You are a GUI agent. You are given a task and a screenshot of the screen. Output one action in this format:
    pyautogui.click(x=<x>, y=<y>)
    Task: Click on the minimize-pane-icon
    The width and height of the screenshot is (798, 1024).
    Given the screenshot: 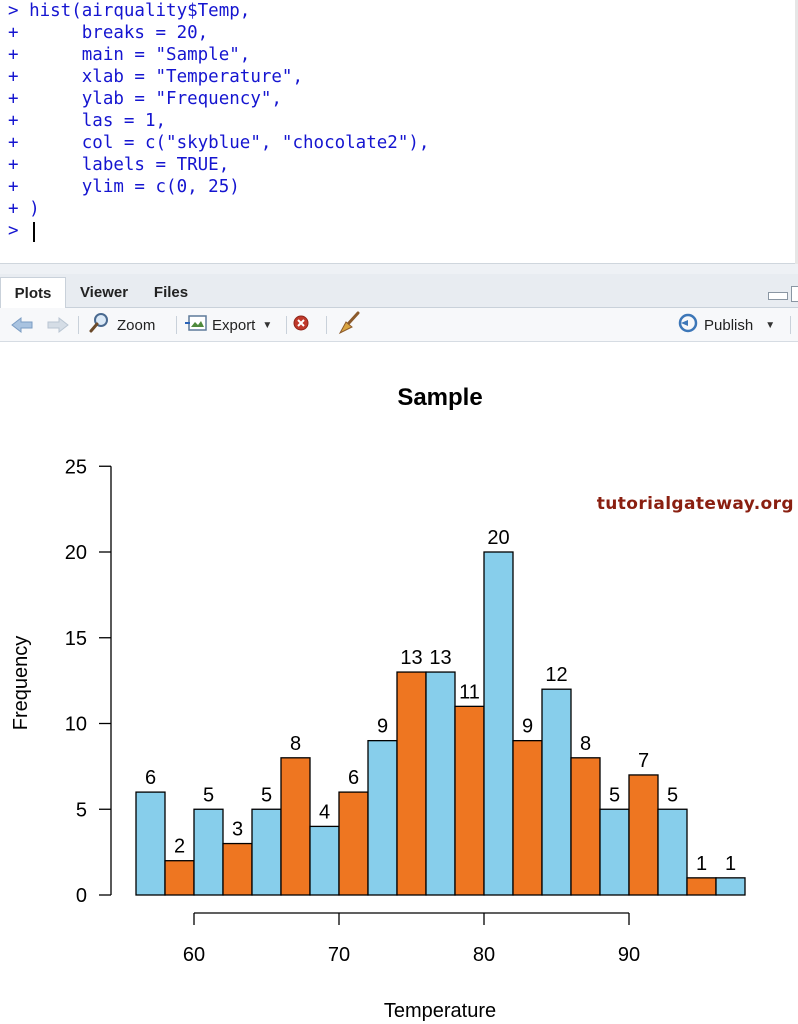 What is the action you would take?
    pyautogui.click(x=778, y=296)
    